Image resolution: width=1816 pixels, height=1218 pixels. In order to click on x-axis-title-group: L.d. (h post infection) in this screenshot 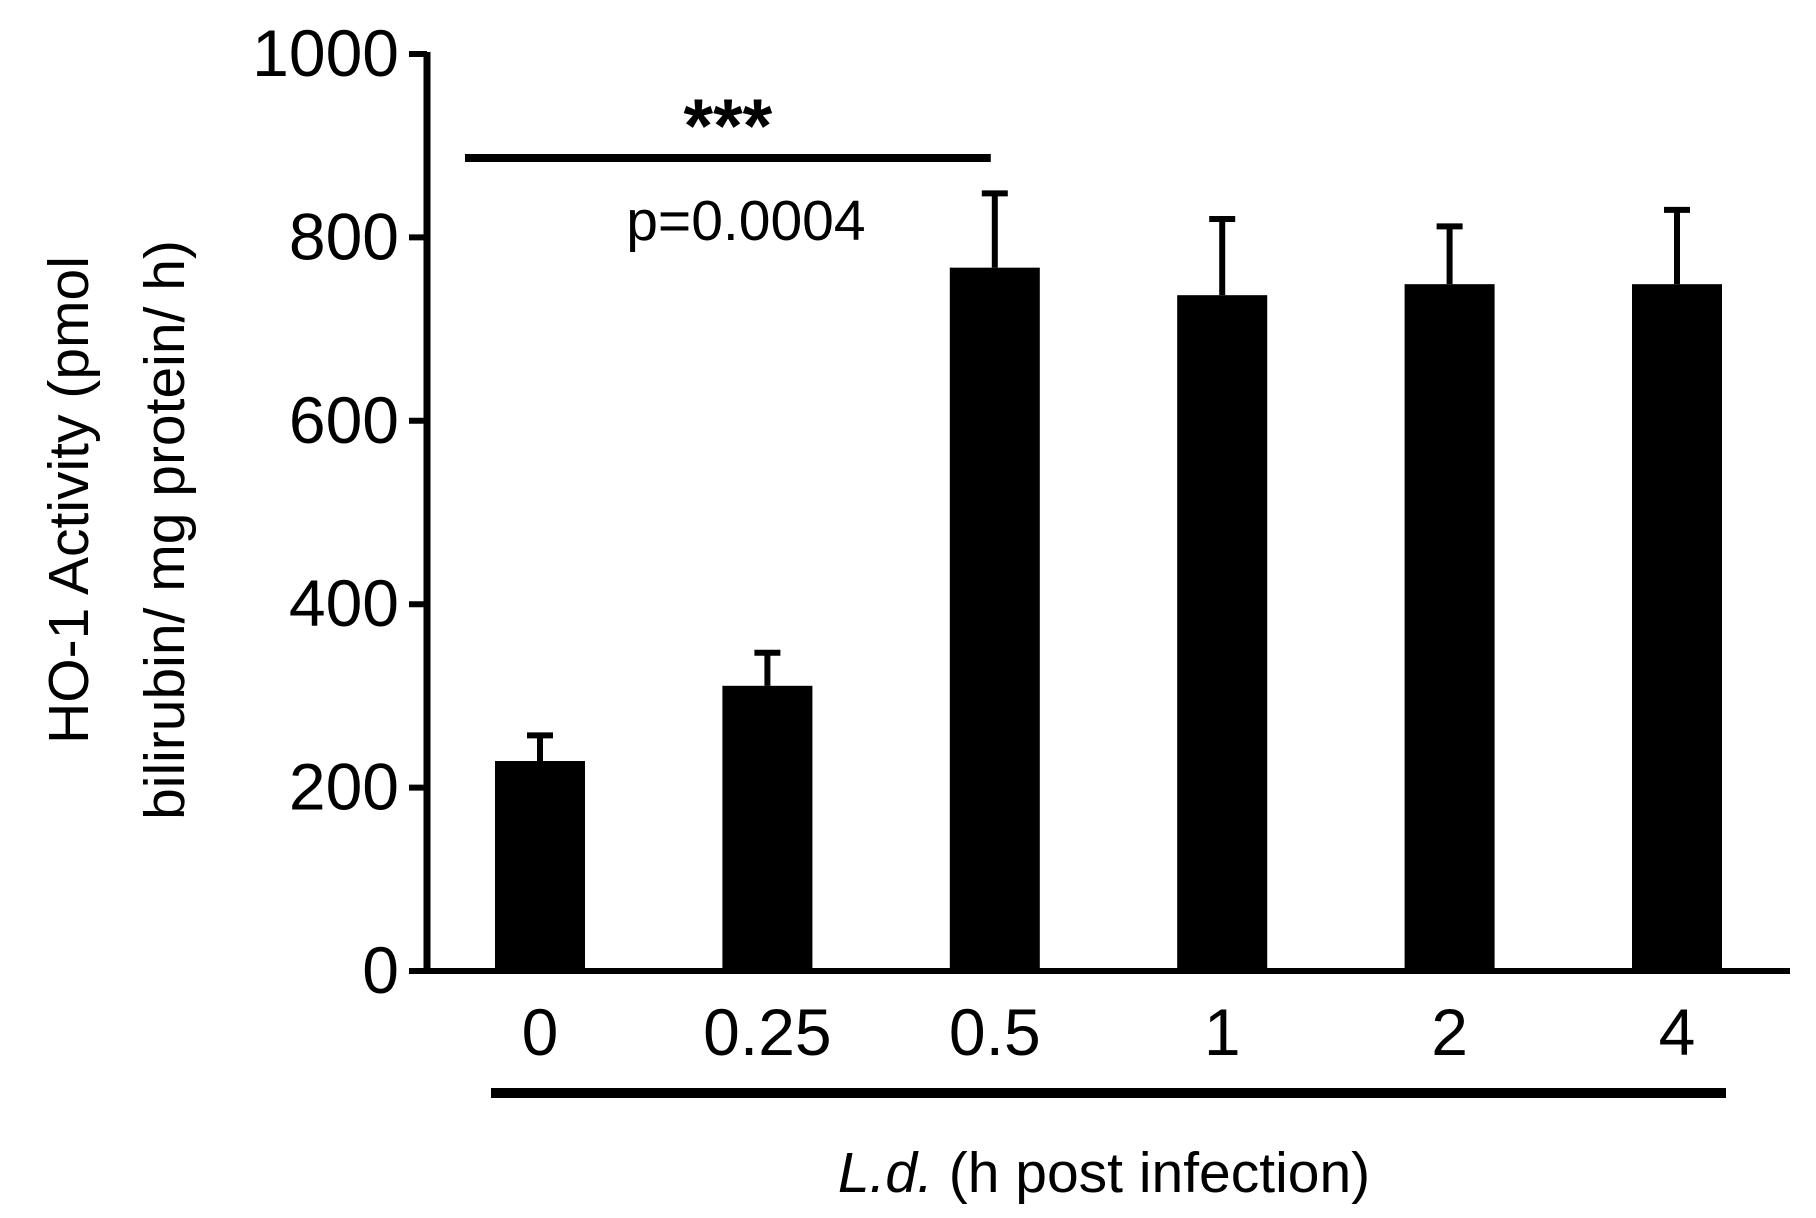, I will do `click(1108, 1146)`.